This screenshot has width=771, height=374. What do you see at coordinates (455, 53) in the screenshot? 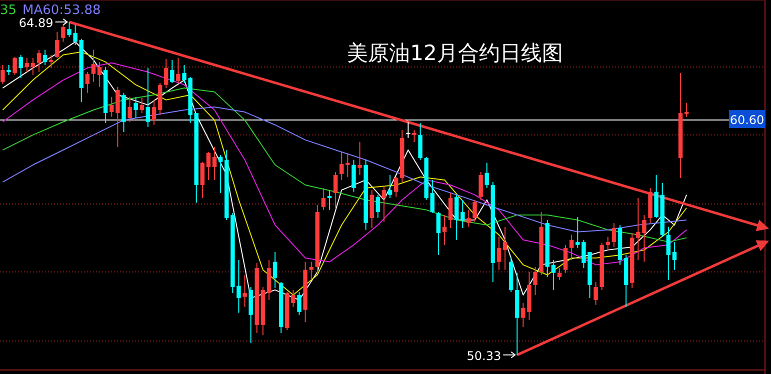
I see `text: 美原油12月合约日线图` at bounding box center [455, 53].